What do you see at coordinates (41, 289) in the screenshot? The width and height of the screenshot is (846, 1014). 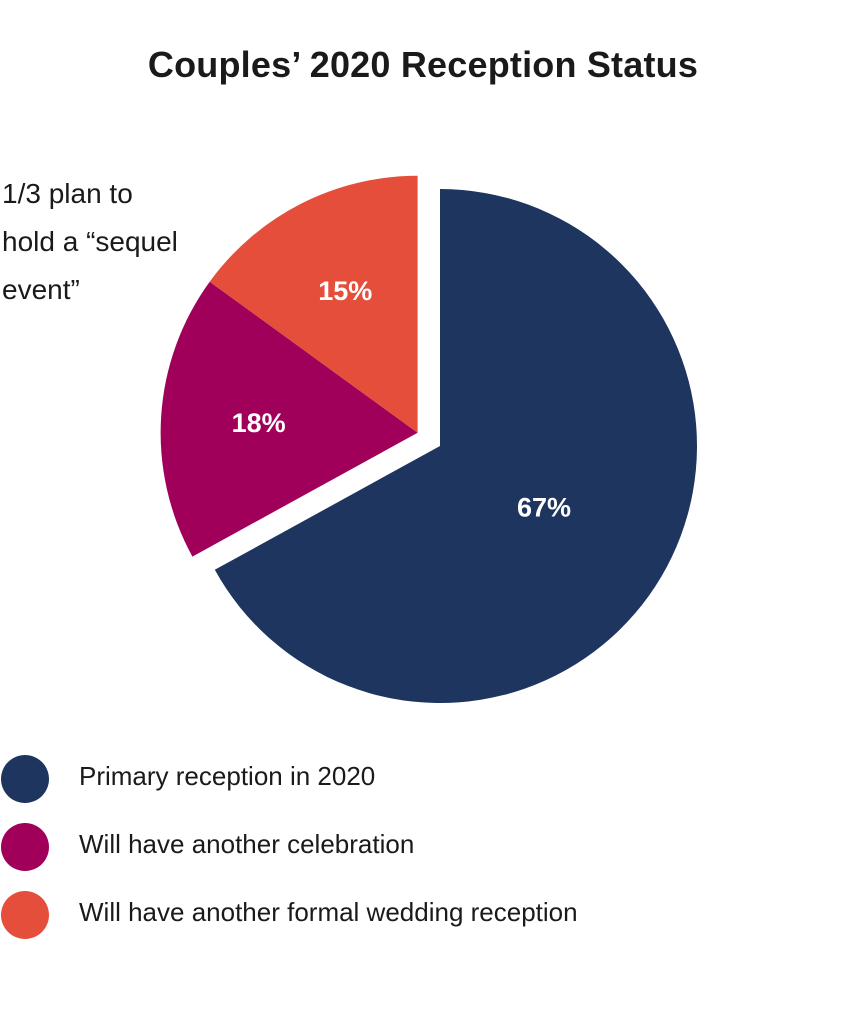 I see `annotation-line: event”` at bounding box center [41, 289].